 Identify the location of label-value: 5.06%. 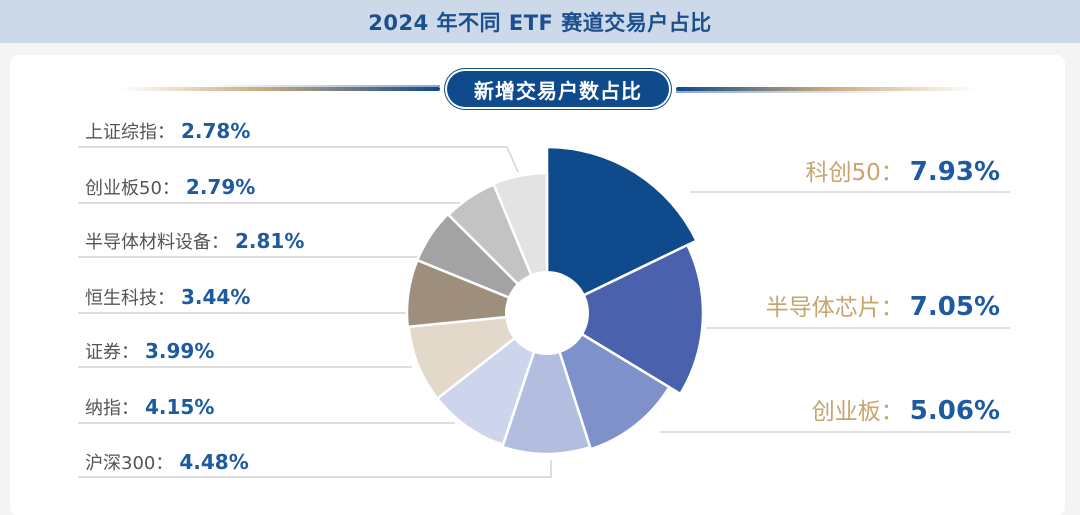
(954, 411).